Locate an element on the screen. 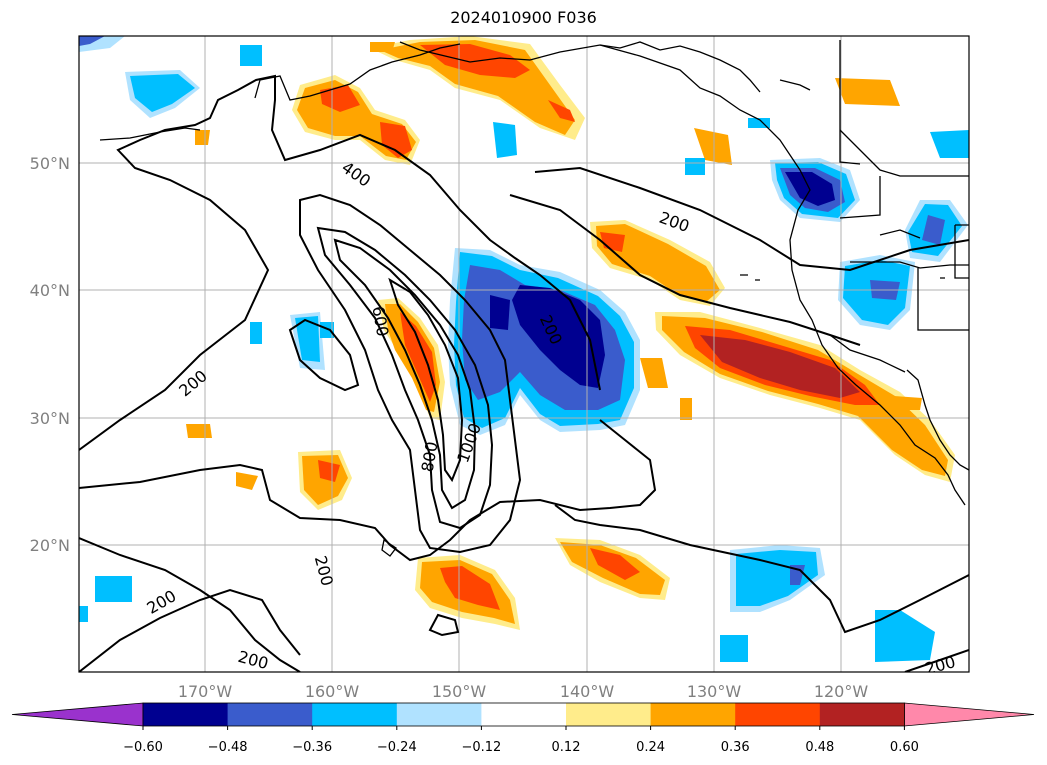 This screenshot has height=765, width=1047. lon-labels: 170°W 160°W 150°W 140°W 130°W 120°W is located at coordinates (523, 691).